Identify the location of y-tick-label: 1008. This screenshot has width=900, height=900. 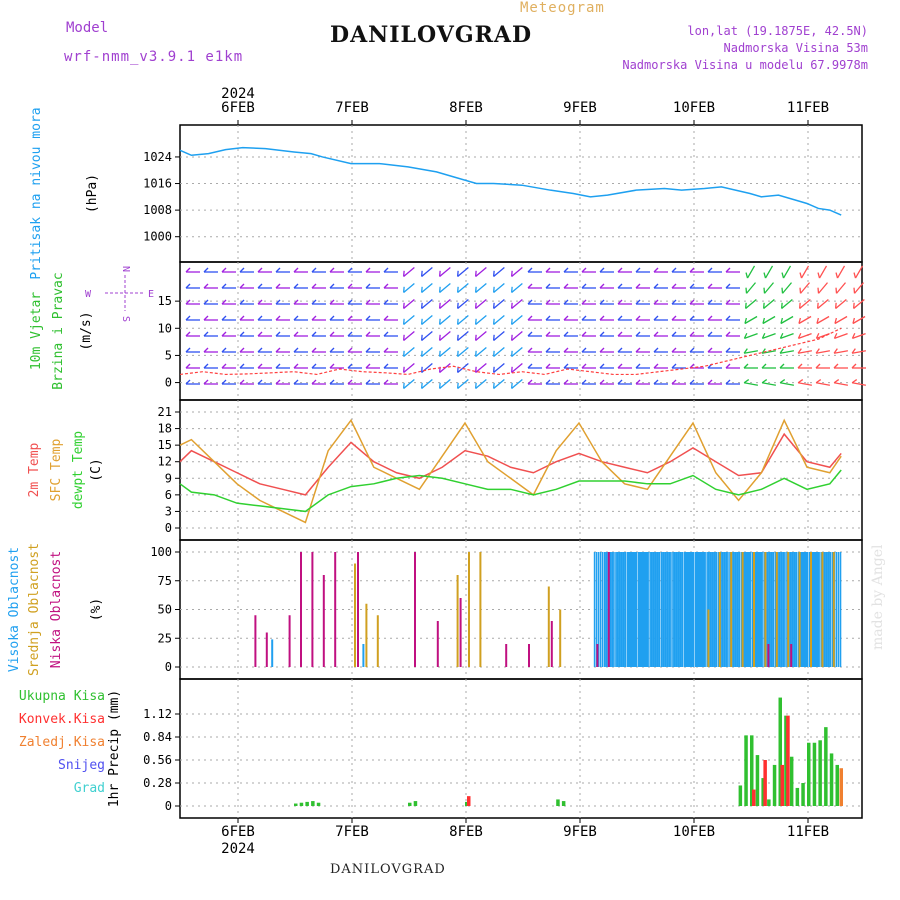
(157, 210).